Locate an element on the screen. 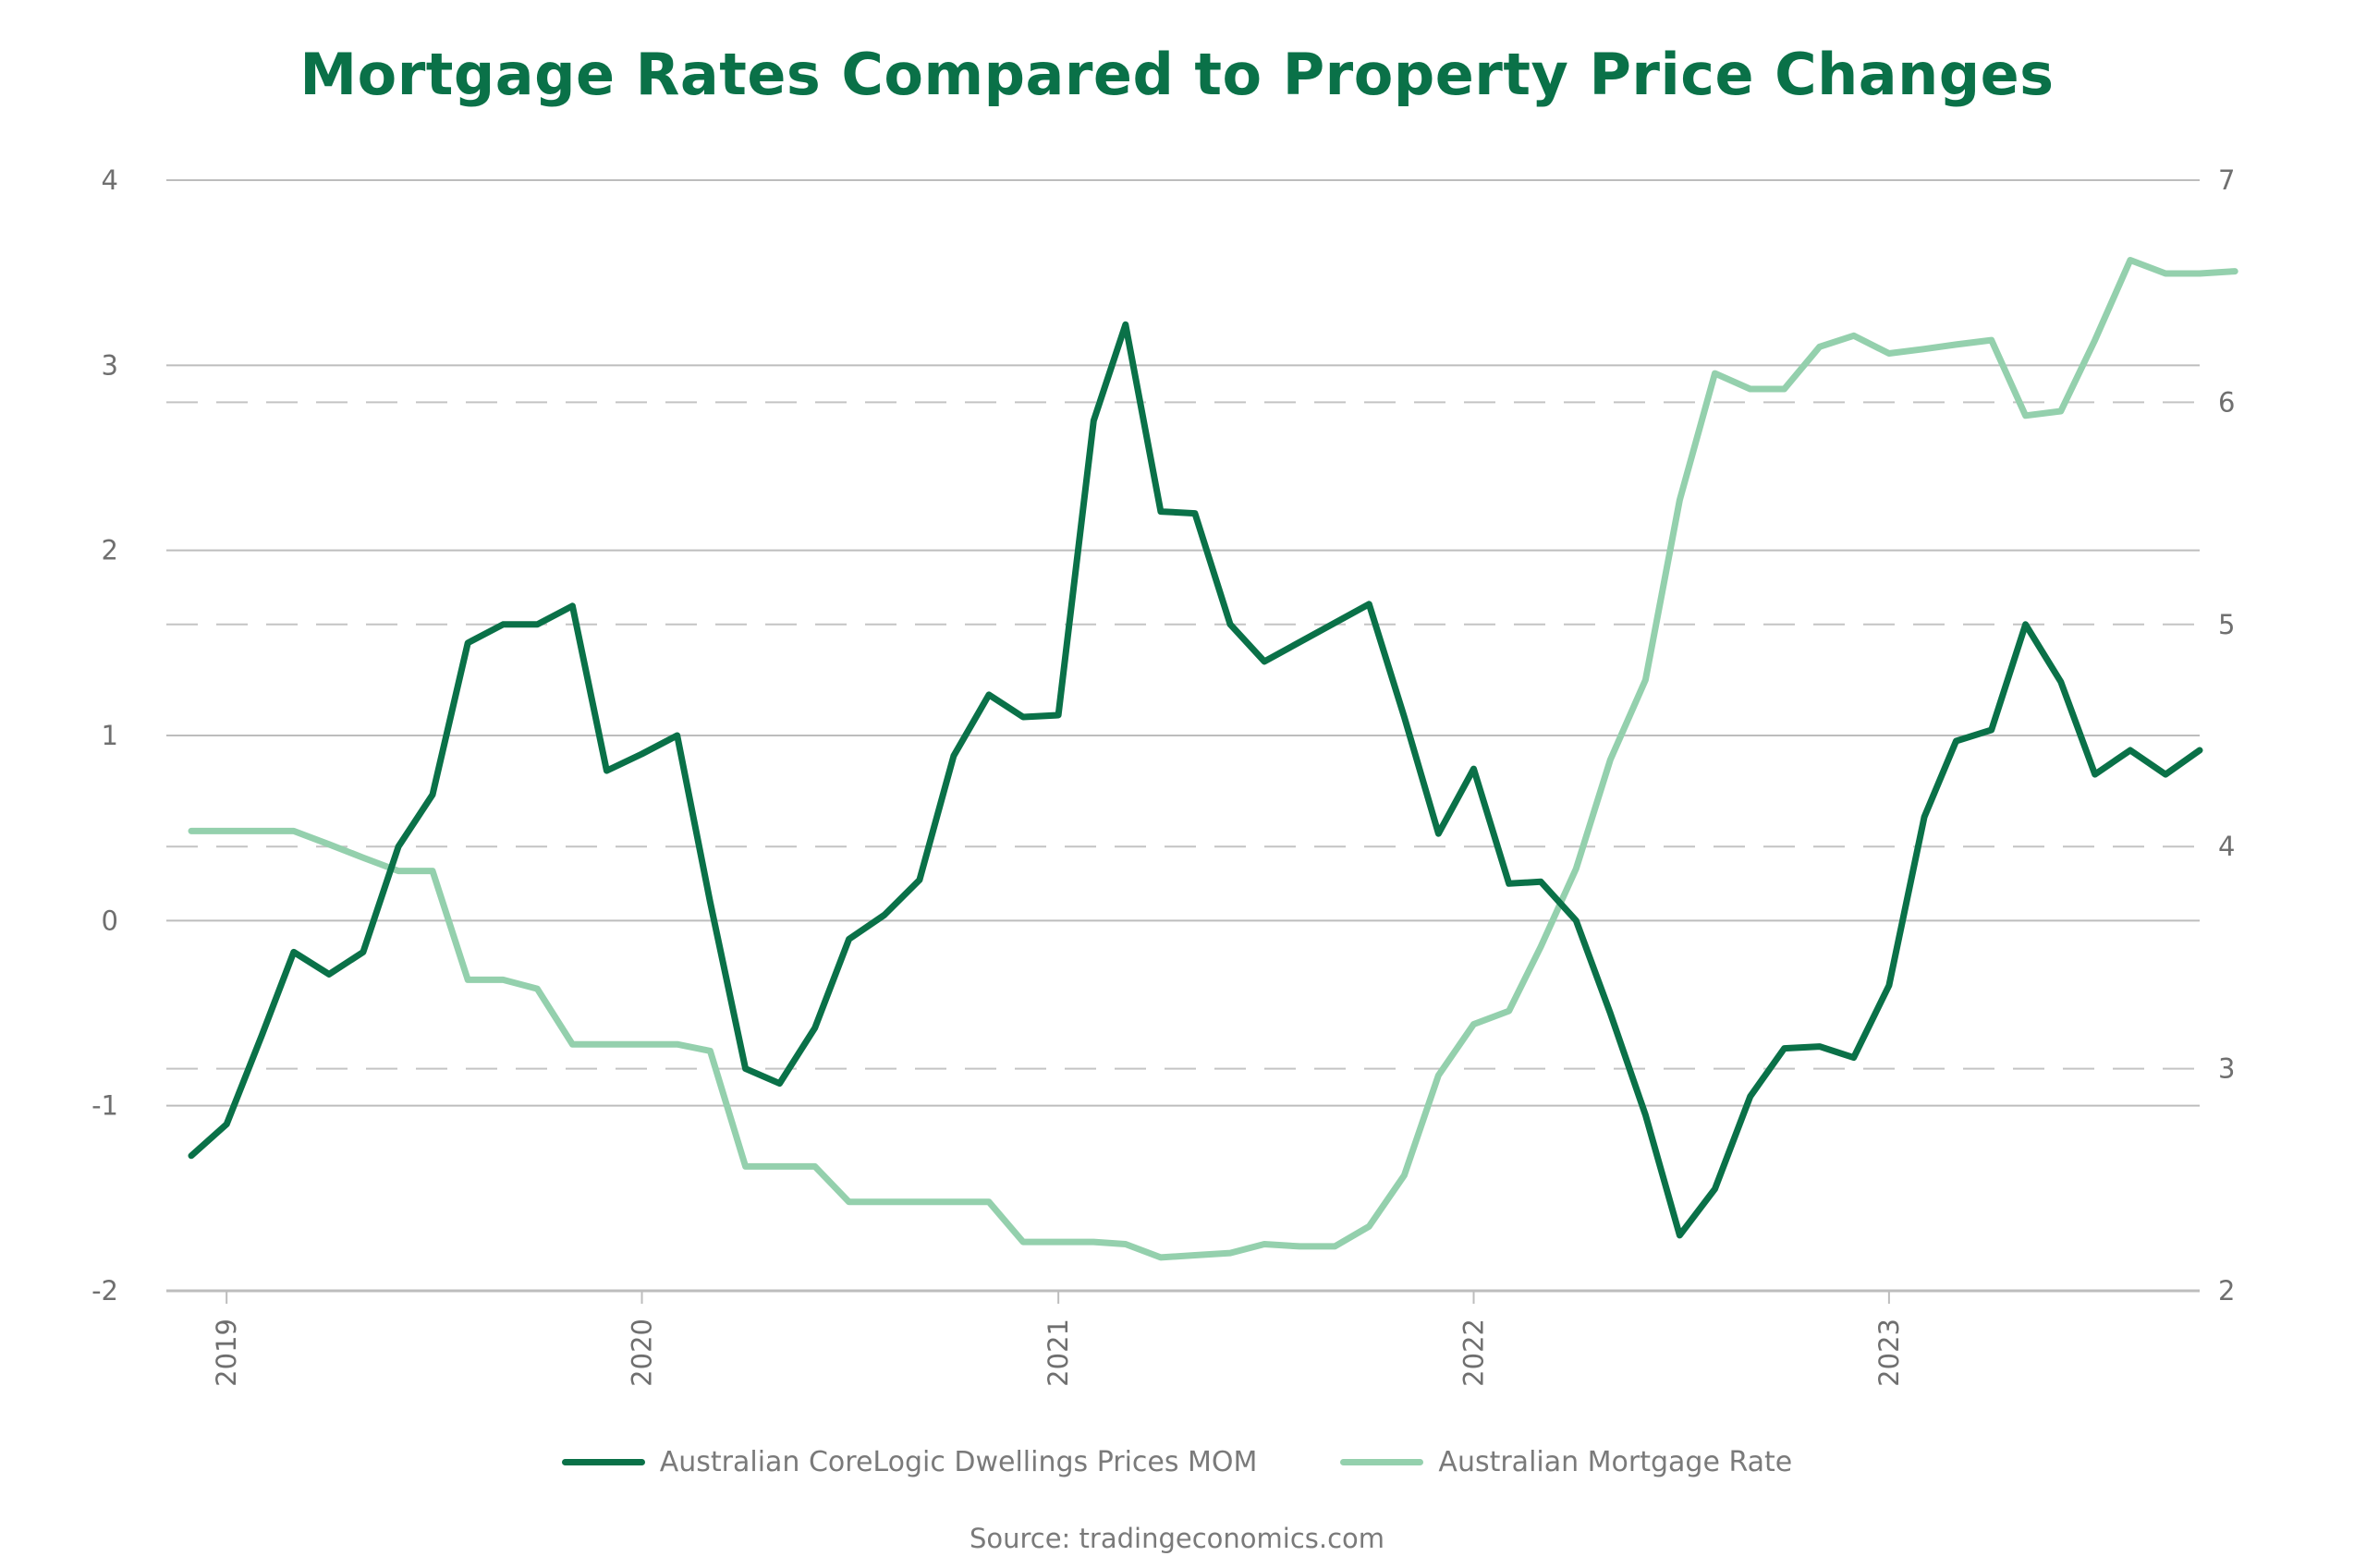 This screenshot has width=2354, height=1568. left-tick-label: 4 is located at coordinates (110, 180).